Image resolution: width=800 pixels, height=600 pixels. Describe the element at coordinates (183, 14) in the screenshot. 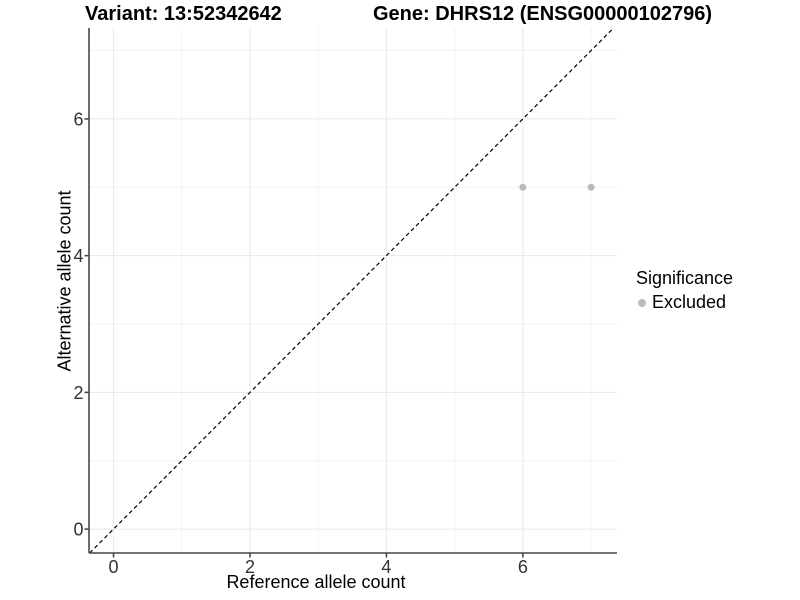

I see `variant-title: Variant: 13:52342642` at that location.